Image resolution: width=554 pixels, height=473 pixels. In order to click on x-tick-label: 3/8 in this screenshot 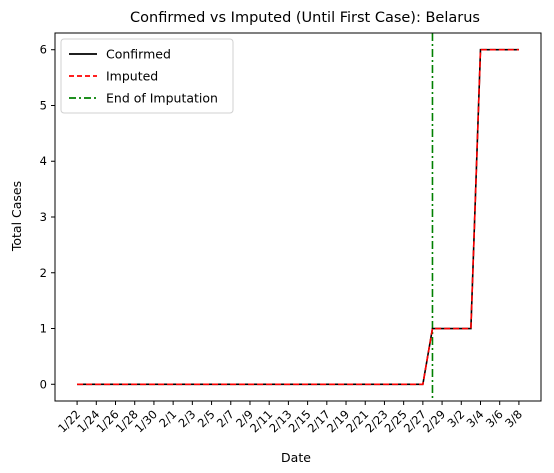, I will do `click(513, 418)`.